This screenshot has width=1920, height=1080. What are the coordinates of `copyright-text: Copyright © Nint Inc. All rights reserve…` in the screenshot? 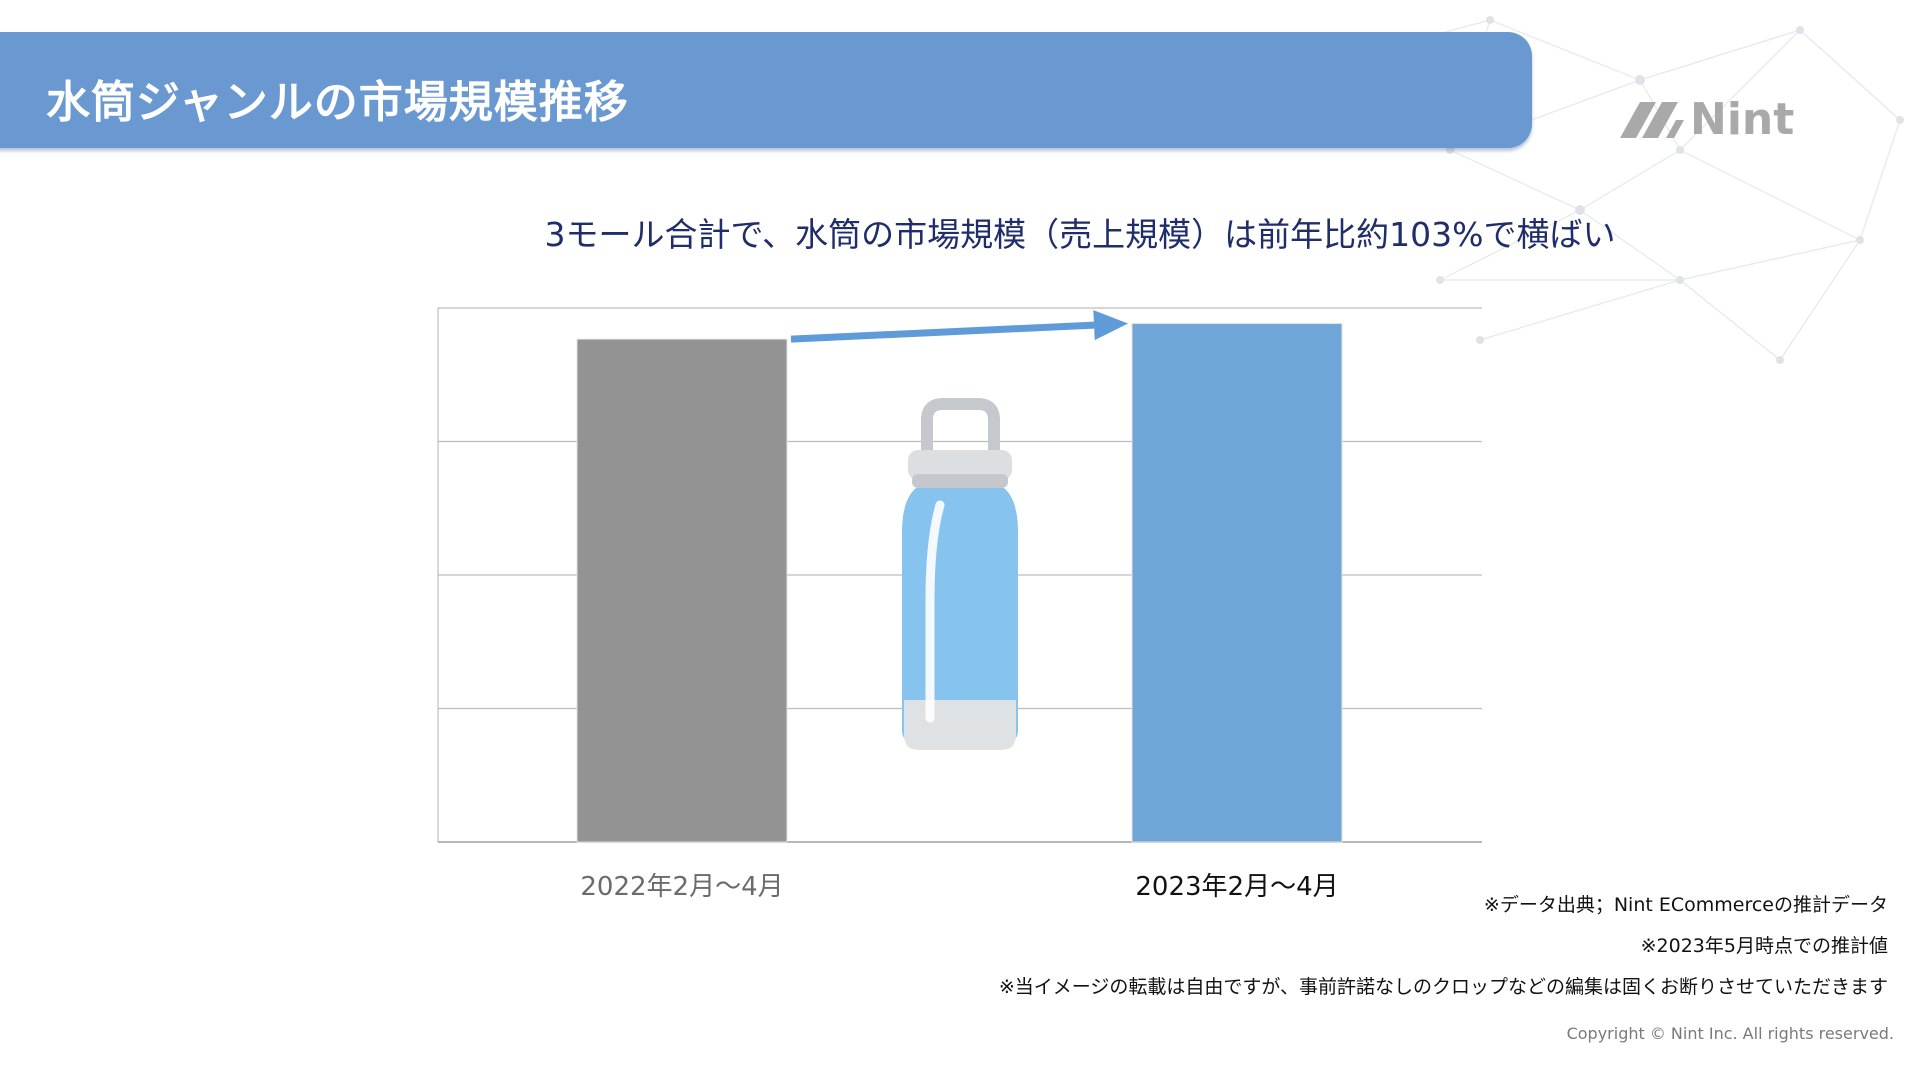 It's located at (1730, 1033).